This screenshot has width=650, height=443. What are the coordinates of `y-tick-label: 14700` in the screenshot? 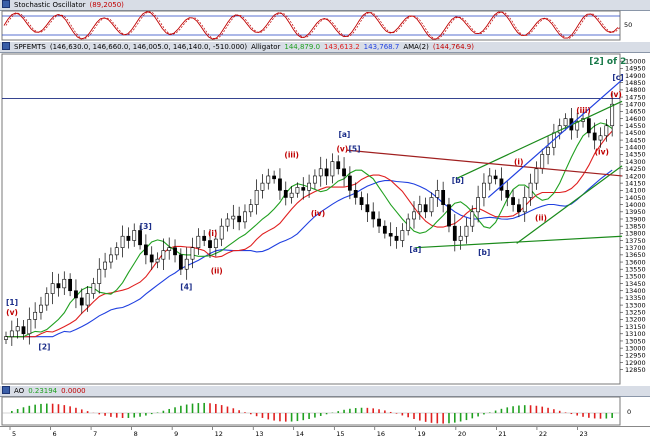 It's located at (635, 105).